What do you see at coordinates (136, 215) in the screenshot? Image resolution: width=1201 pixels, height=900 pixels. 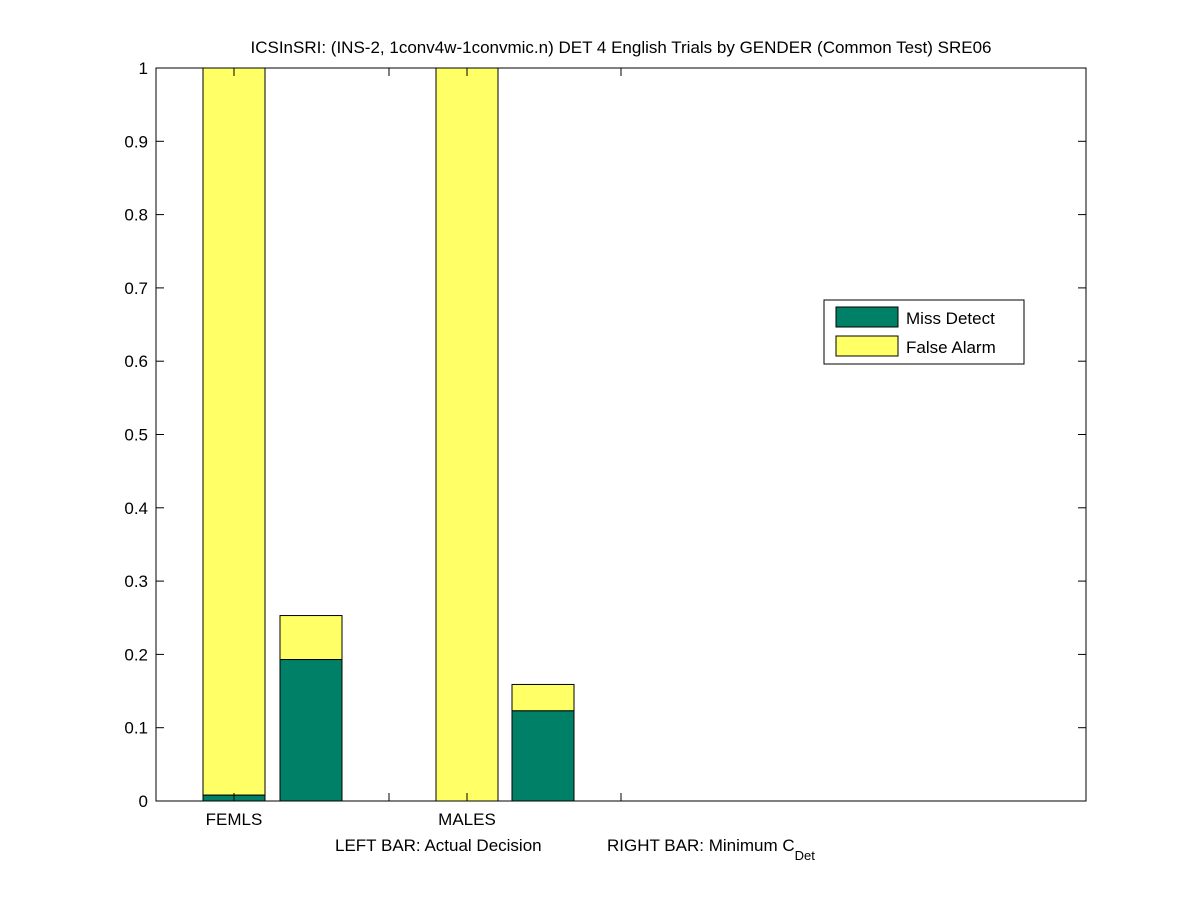 I see `y-tick-label: 0.8` at bounding box center [136, 215].